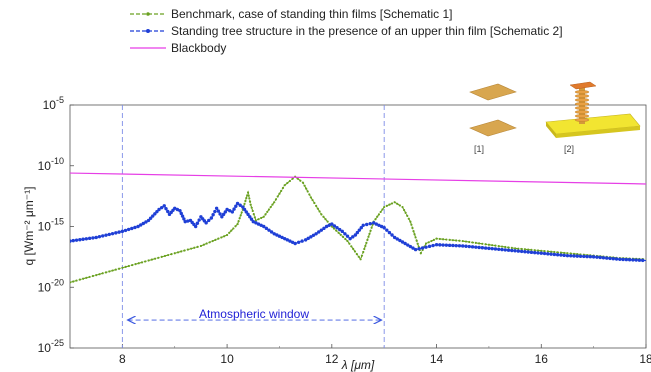 Image resolution: width=651 pixels, height=372 pixels. I want to click on y-tick-label: 10-5, so click(53, 103).